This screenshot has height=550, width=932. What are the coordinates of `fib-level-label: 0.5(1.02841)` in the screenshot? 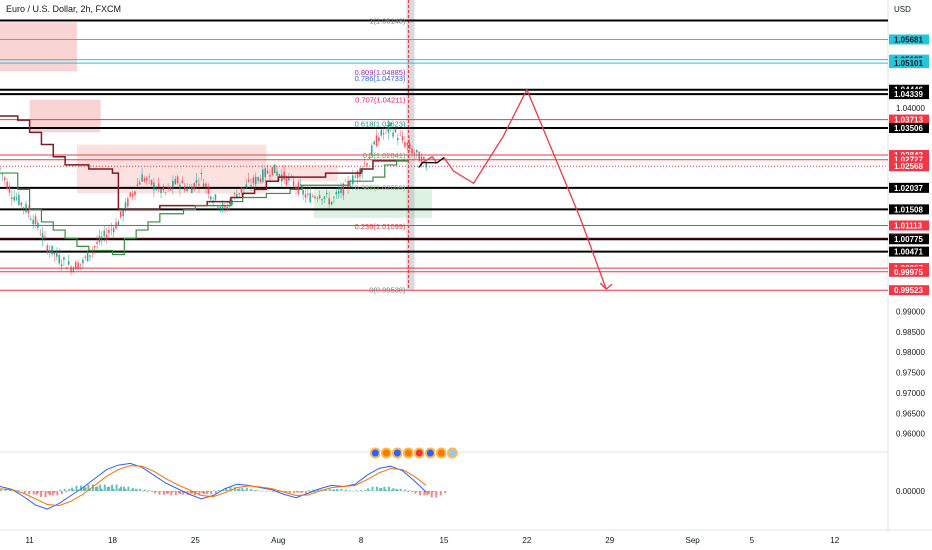 It's located at (384, 155).